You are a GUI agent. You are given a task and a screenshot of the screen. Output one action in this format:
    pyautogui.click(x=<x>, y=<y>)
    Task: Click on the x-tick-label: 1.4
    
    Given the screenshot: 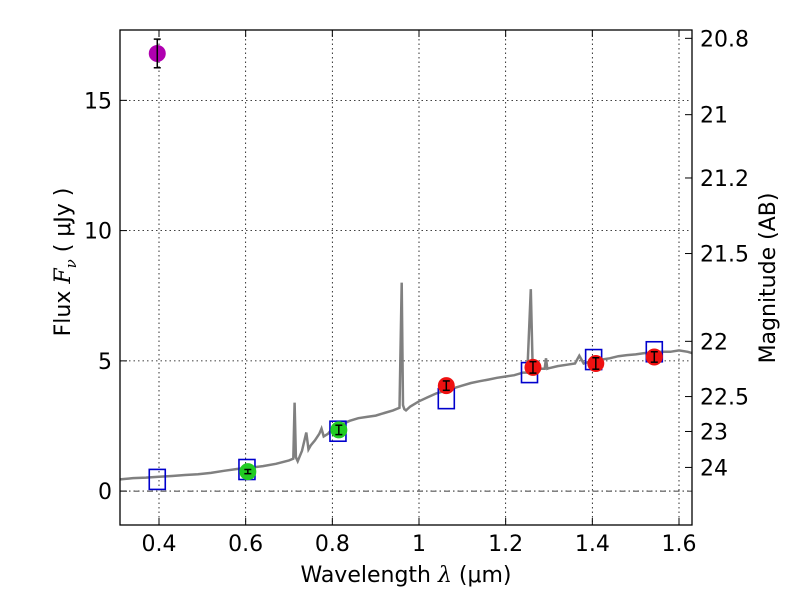 What is the action you would take?
    pyautogui.click(x=592, y=544)
    